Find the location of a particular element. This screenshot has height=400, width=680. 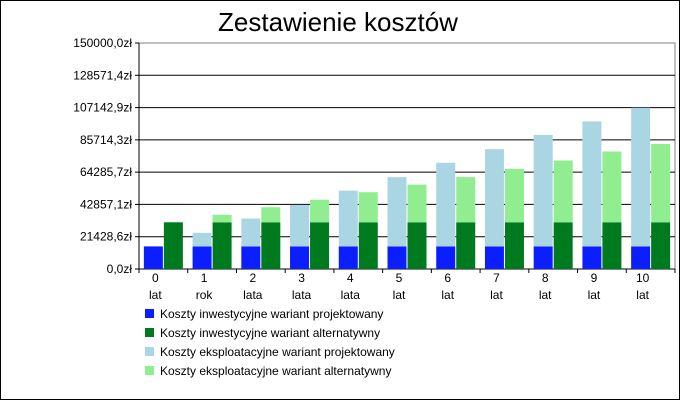

y-tick-label: 21428,6zł is located at coordinates (106, 237).